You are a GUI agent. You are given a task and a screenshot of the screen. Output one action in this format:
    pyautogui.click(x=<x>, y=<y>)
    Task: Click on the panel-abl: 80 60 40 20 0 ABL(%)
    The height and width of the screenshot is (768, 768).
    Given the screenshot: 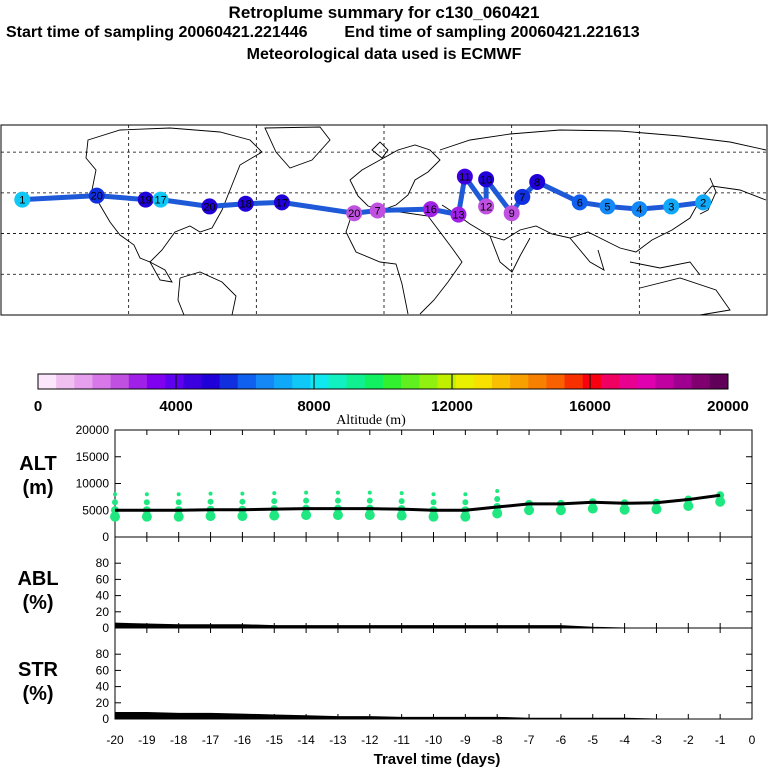 What is the action you would take?
    pyautogui.click(x=385, y=585)
    